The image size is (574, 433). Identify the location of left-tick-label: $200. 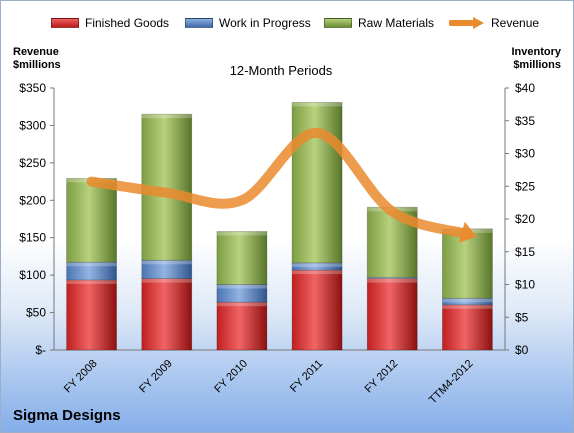
(32, 200).